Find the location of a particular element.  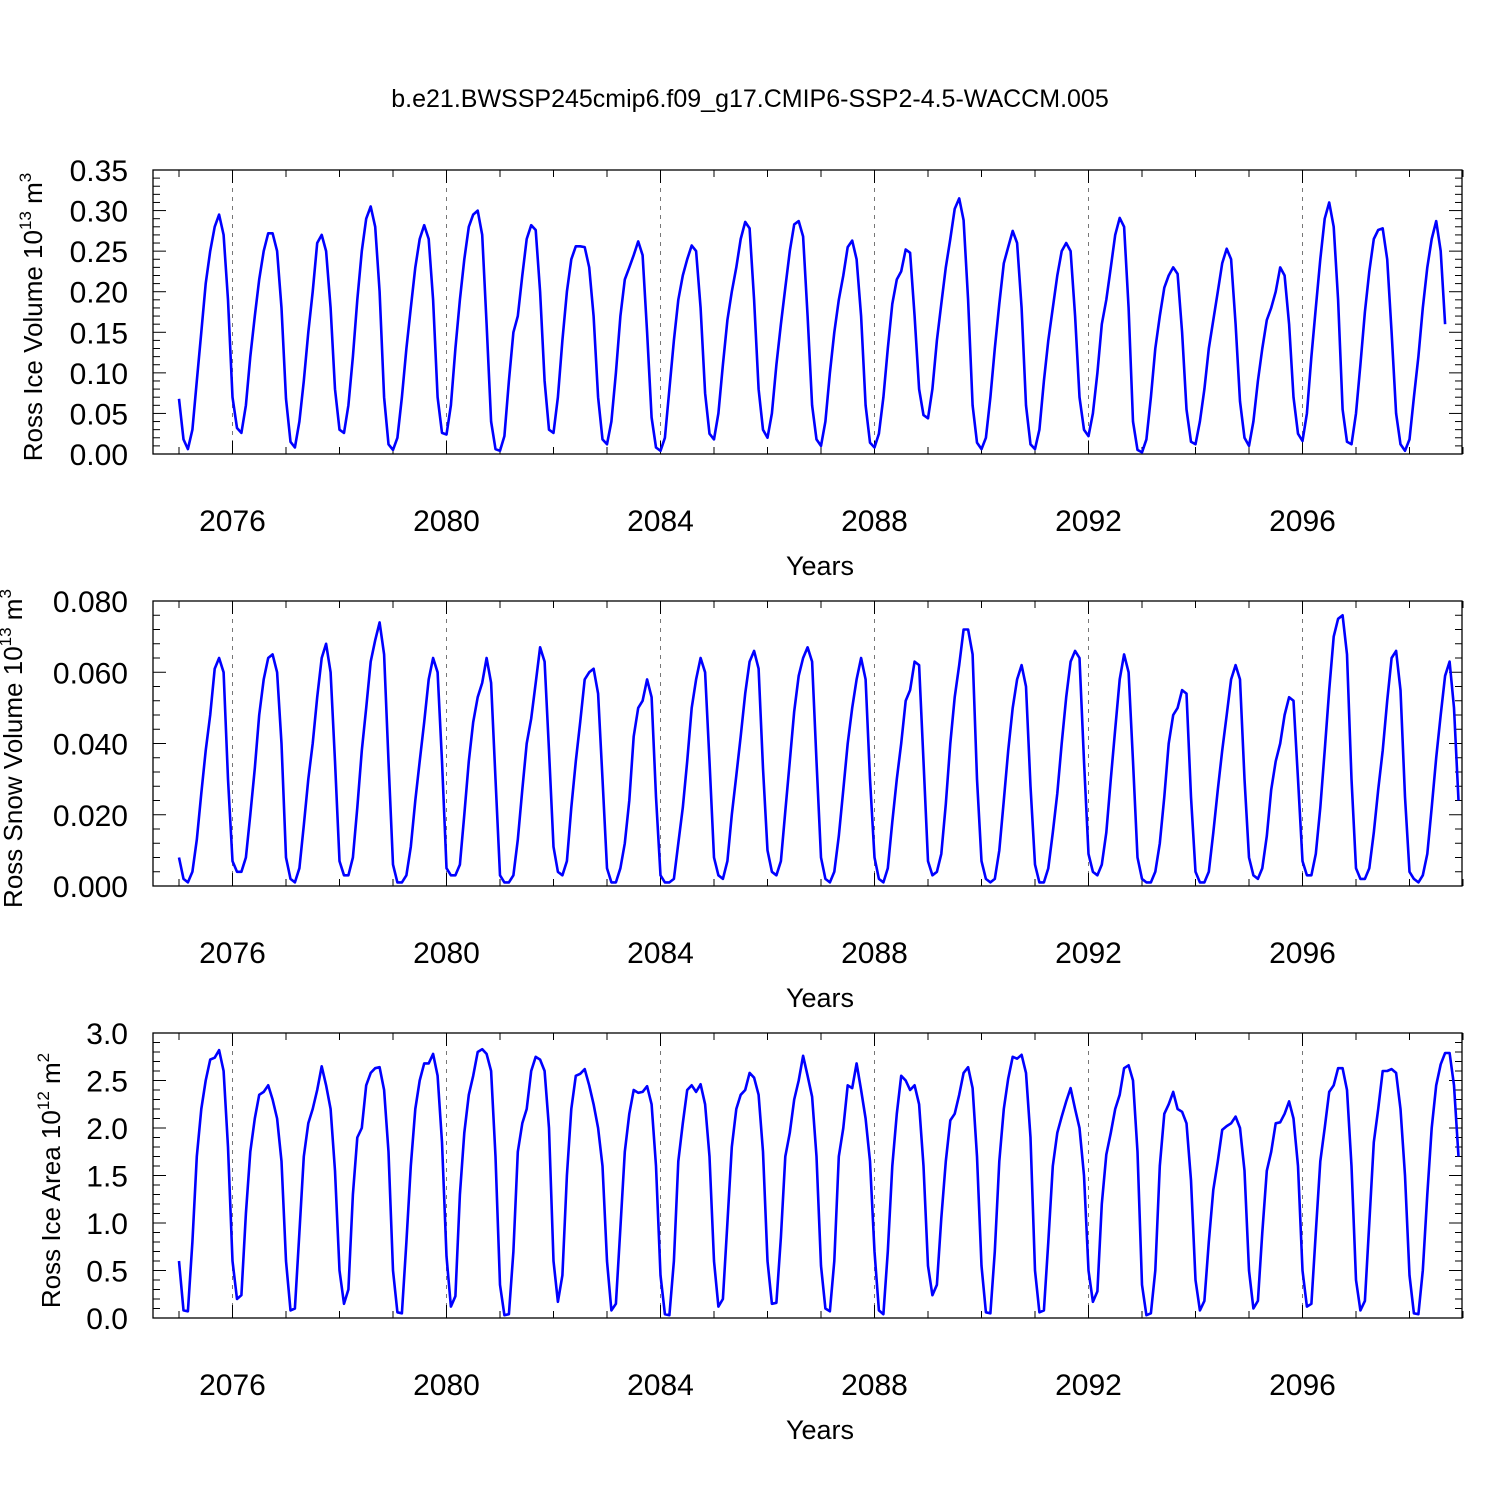

y-tick-label: 0.0 is located at coordinates (107, 1319).